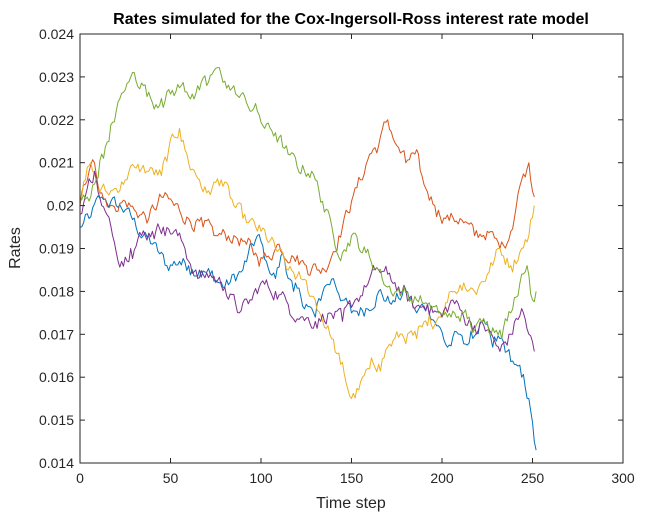 This screenshot has width=657, height=521. I want to click on y-tick-label: 0.023, so click(56, 77).